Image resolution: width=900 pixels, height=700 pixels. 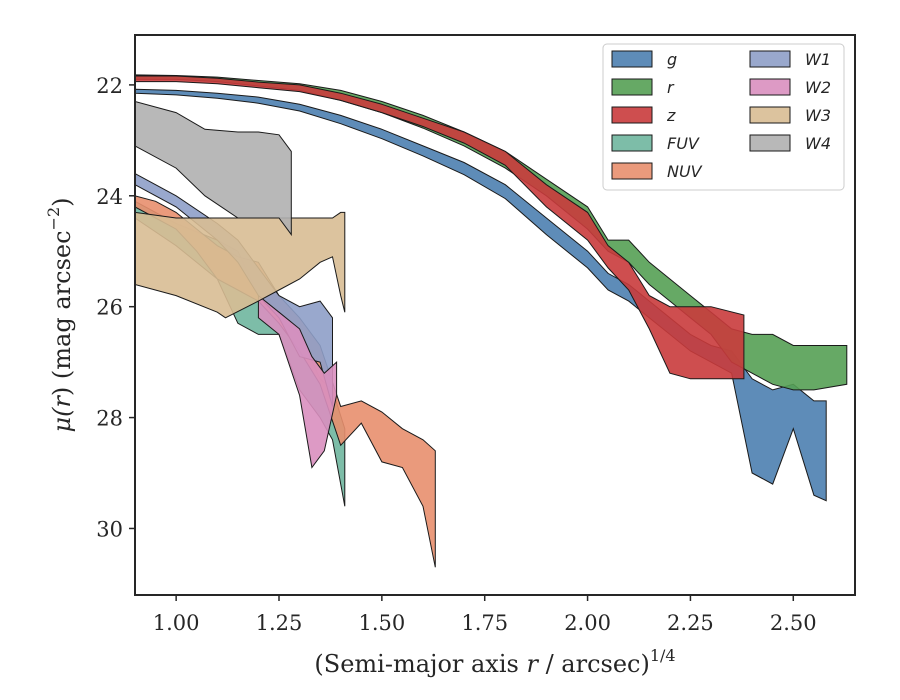 What do you see at coordinates (770, 115) in the screenshot?
I see `legend-swatch-w3` at bounding box center [770, 115].